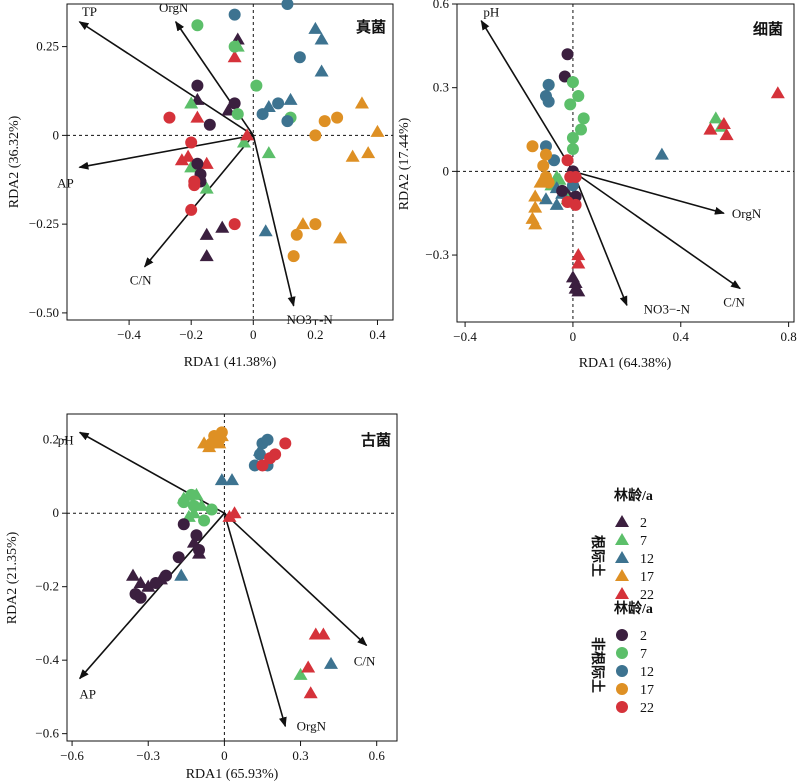 The image size is (800, 783). I want to click on x-tick-label: 0.2, so click(315, 334).